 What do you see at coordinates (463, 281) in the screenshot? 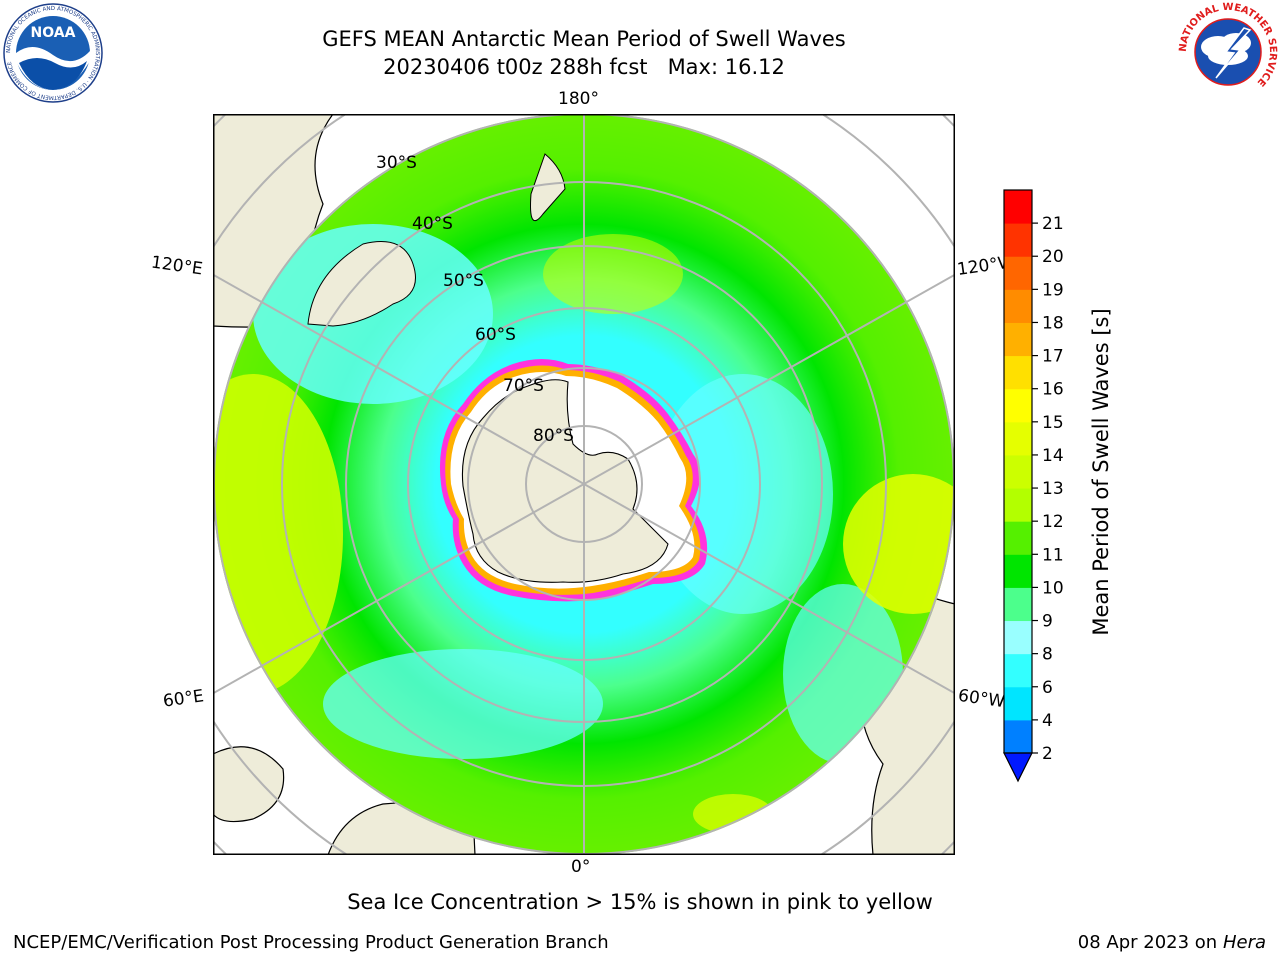
I see `lat-label-50s: 50°S` at bounding box center [463, 281].